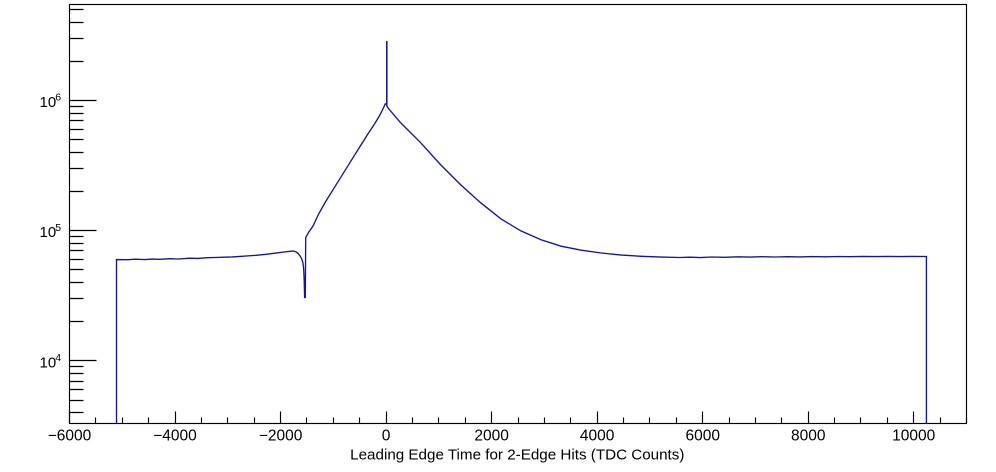  I want to click on svg-text: 6, so click(58, 98).